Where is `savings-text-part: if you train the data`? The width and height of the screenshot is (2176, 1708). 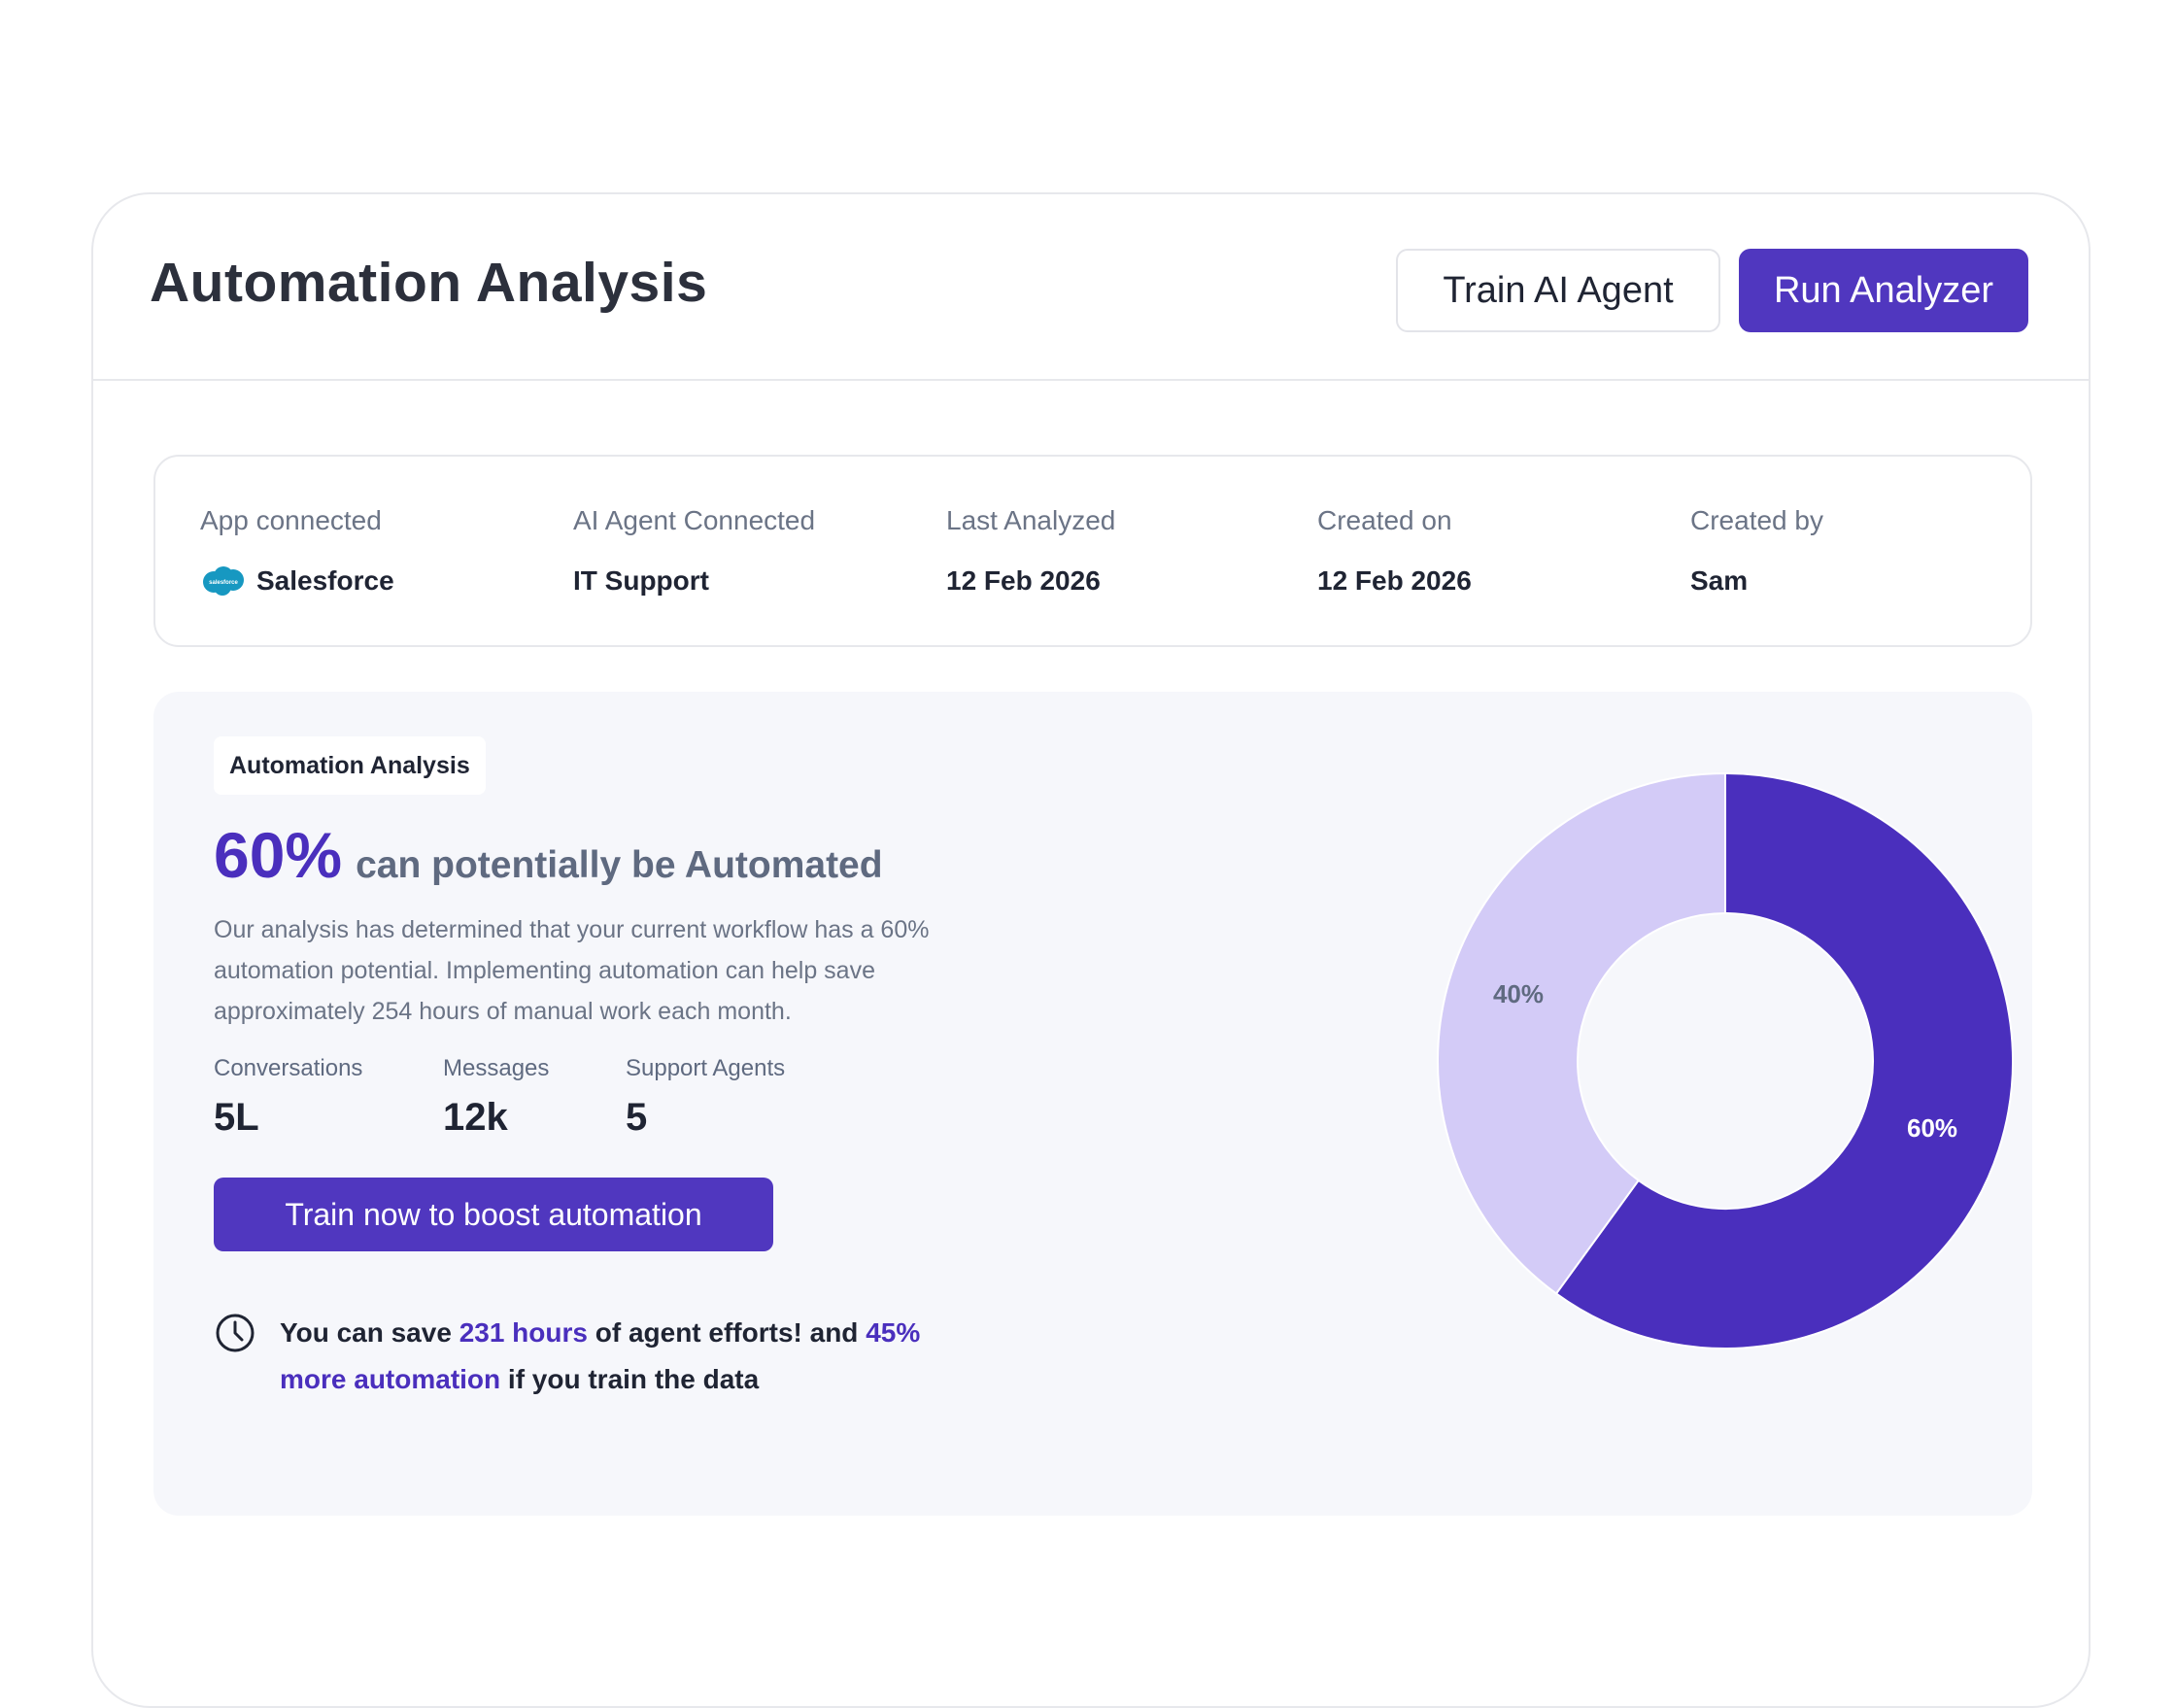
savings-text-part: if you train the data is located at coordinates (630, 1379).